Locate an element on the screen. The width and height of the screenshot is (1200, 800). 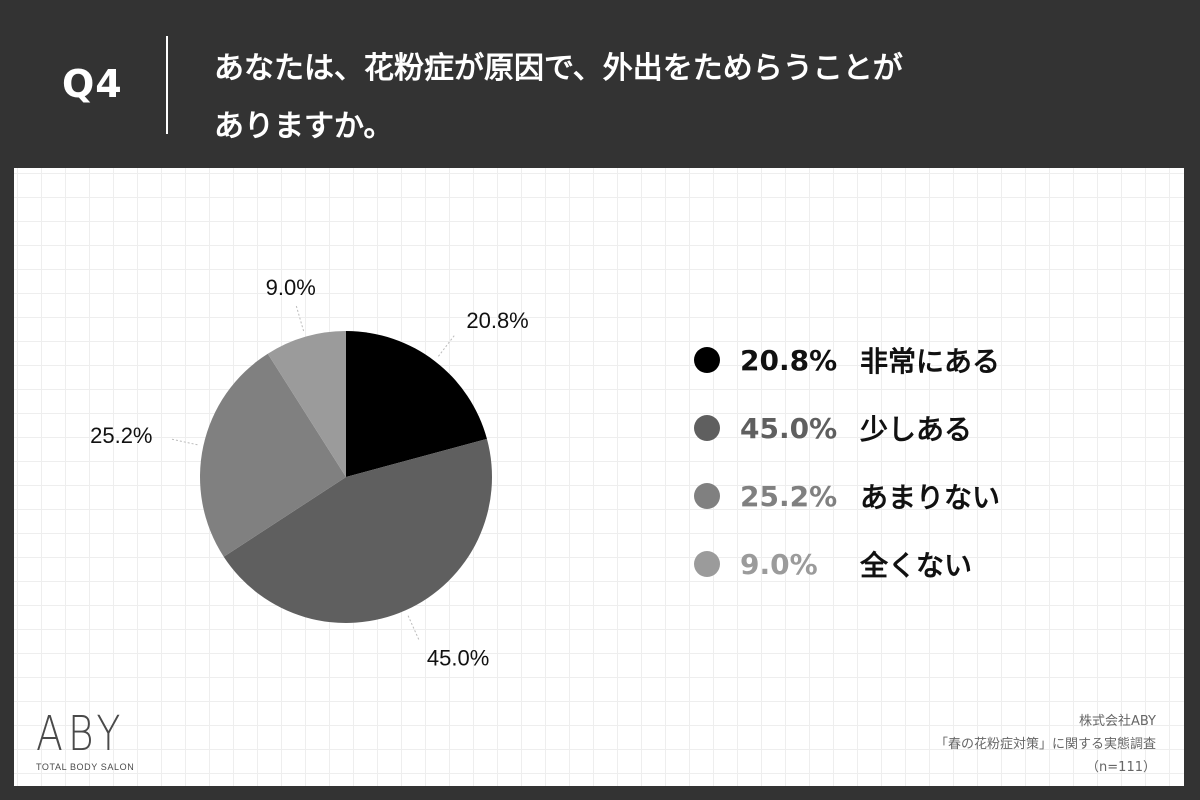
legend-label: 少しある is located at coordinates (916, 429).